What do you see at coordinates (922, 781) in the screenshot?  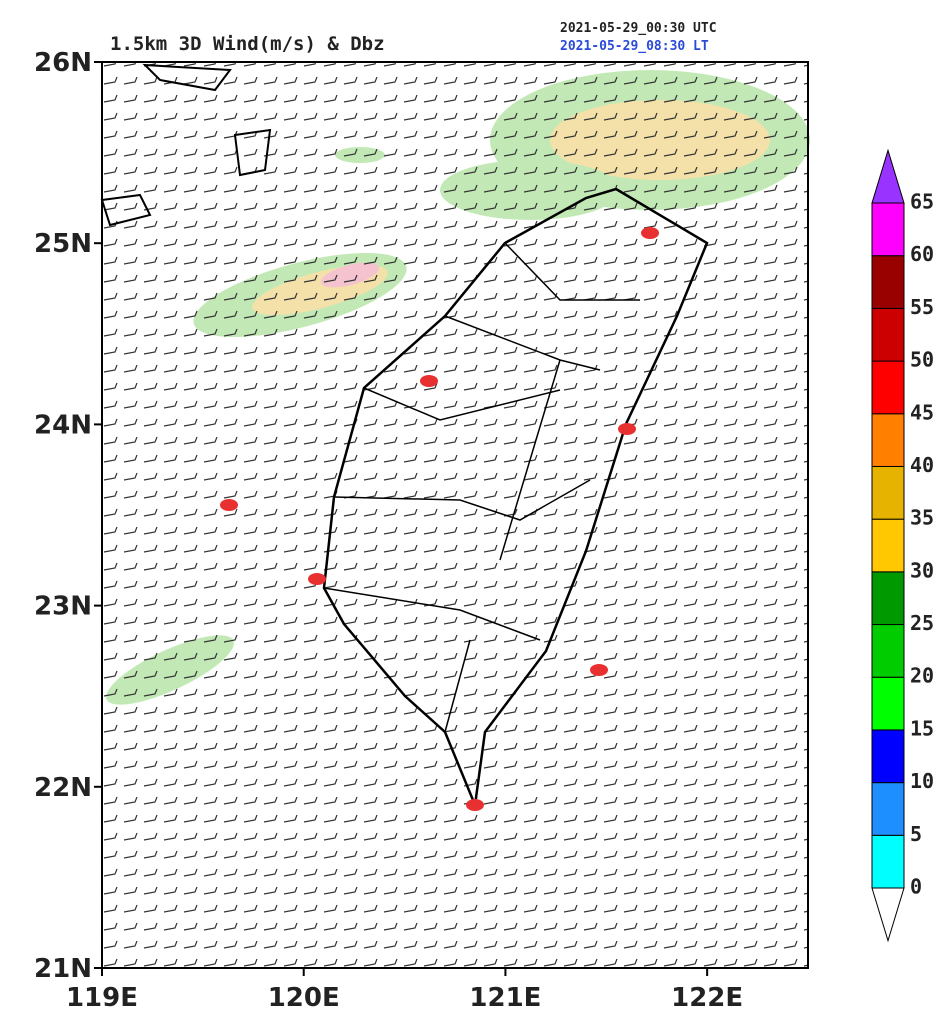 I see `colorbar-label: 10` at bounding box center [922, 781].